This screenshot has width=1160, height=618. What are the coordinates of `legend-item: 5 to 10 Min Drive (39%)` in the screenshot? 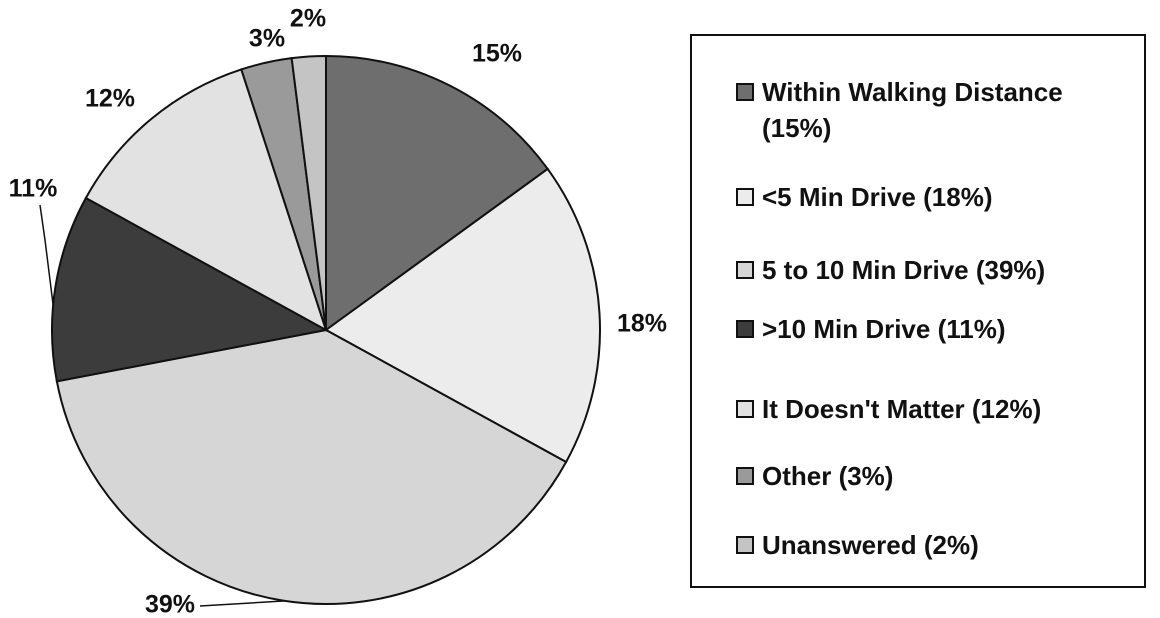 It's located at (948, 270).